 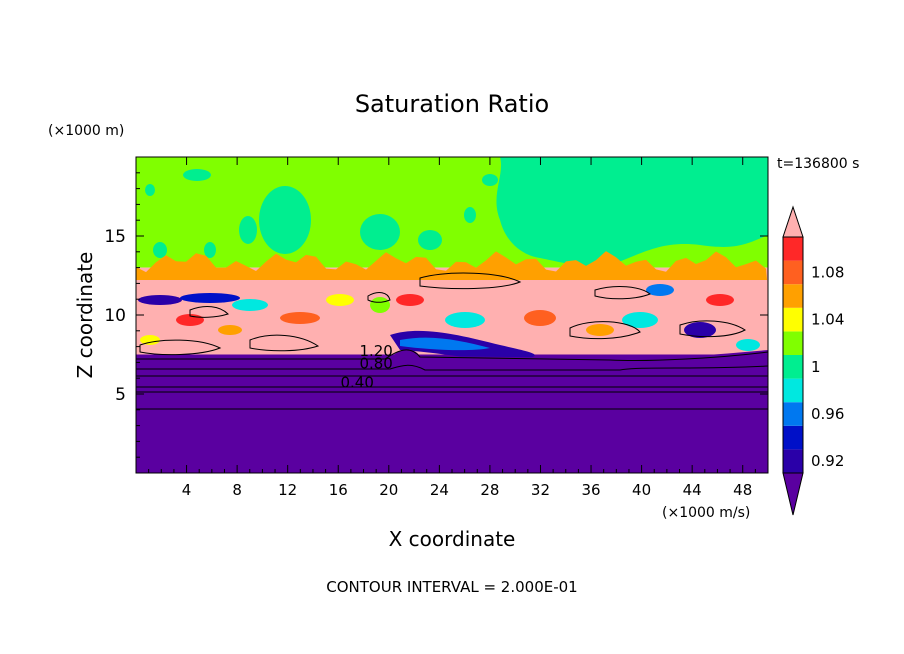 I want to click on x-tick-label: 8, so click(x=237, y=490).